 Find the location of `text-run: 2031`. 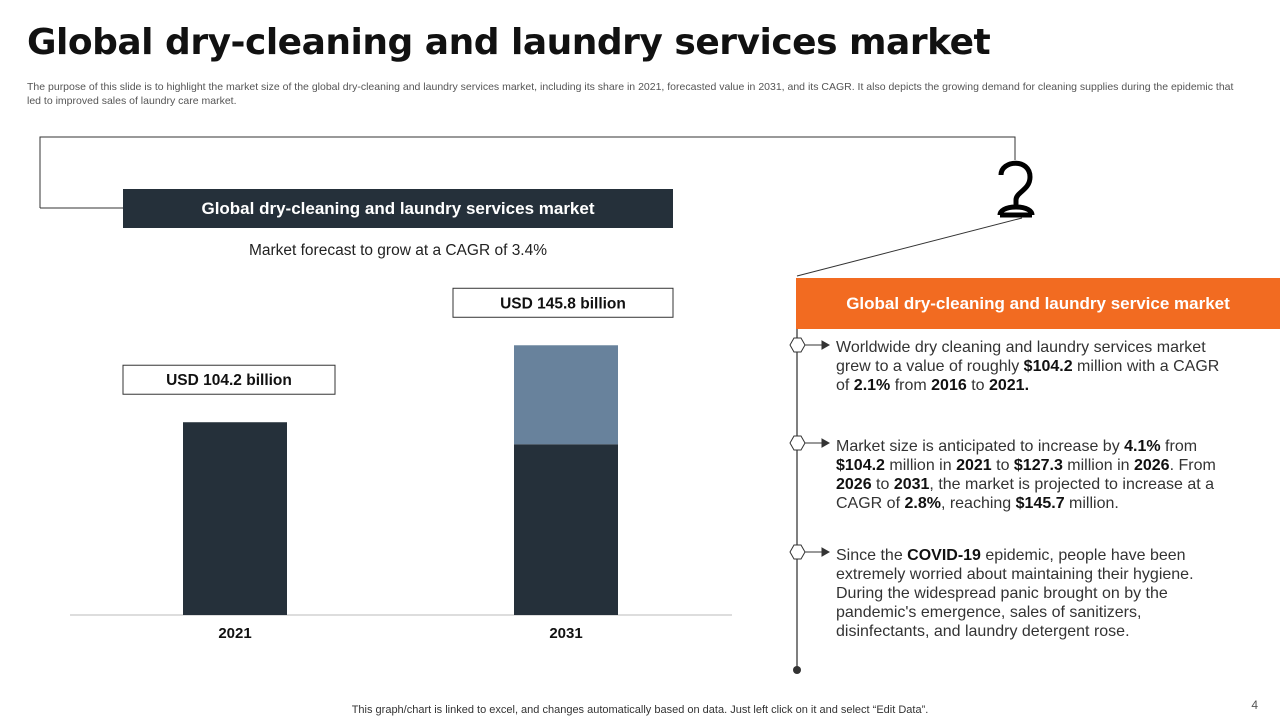

text-run: 2031 is located at coordinates (911, 484).